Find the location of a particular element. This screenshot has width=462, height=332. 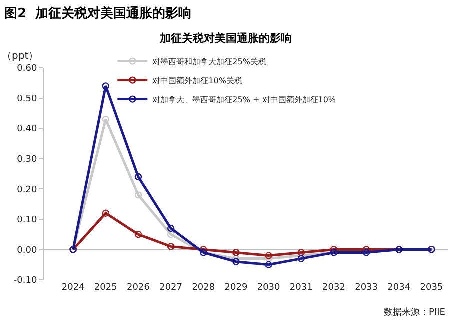

x-tick-label: 2030 is located at coordinates (269, 288).